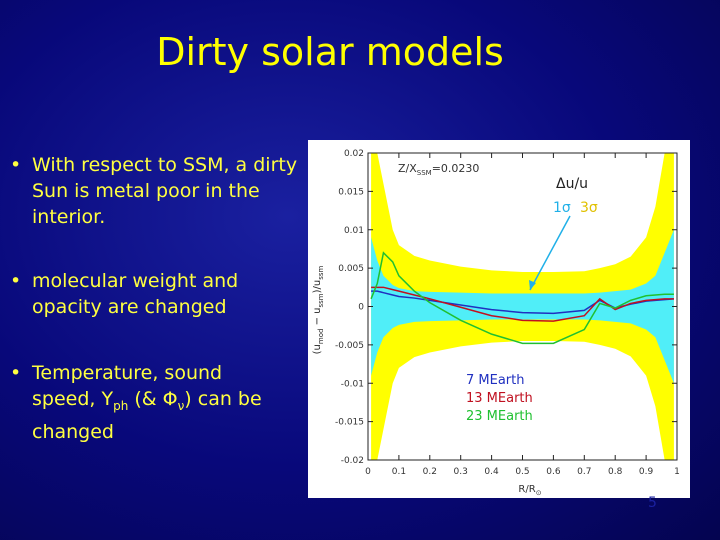  I want to click on x-tick-label: 0.2, so click(430, 472).